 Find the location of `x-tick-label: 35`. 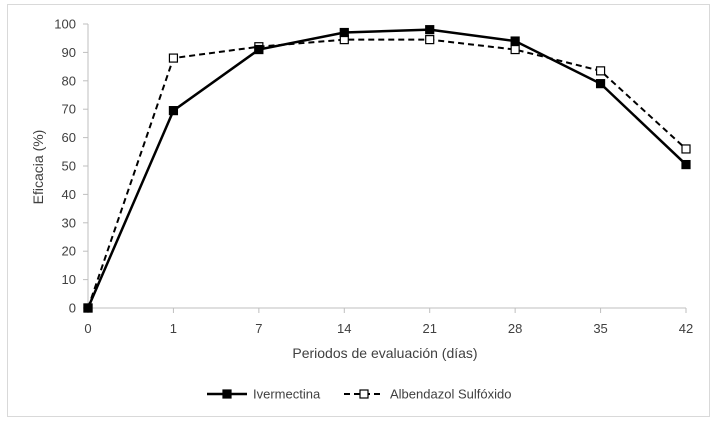

x-tick-label: 35 is located at coordinates (600, 328).